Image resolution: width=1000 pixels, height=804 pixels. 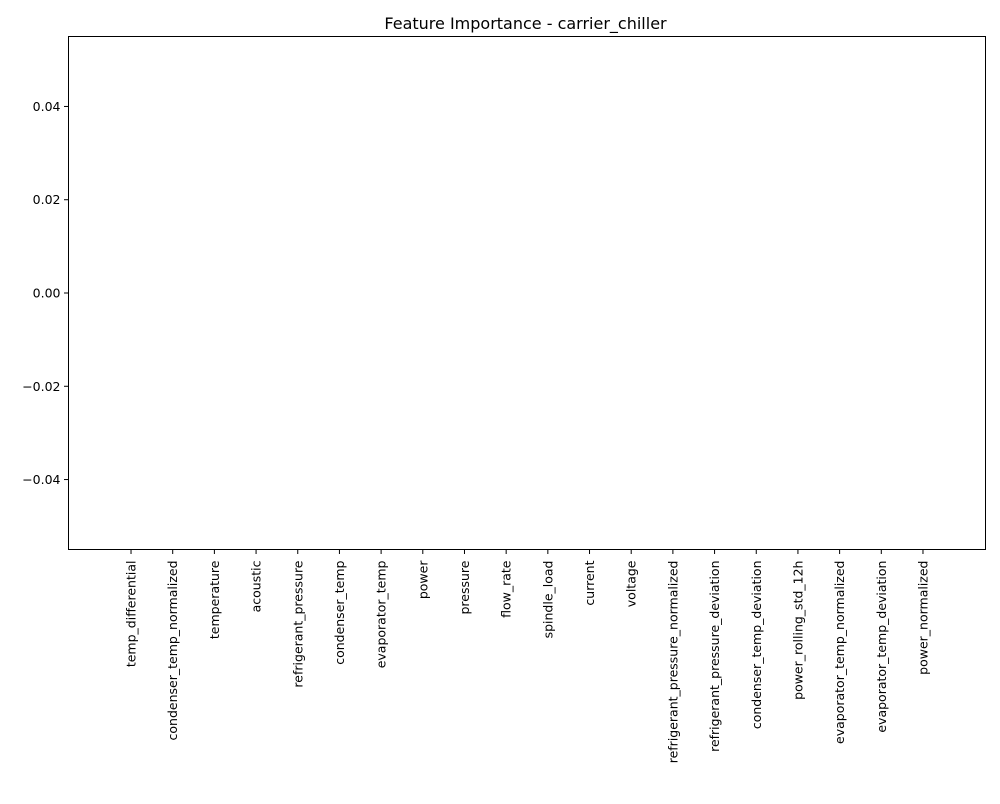 What do you see at coordinates (47, 199) in the screenshot?
I see `y-tick-label: 0.02` at bounding box center [47, 199].